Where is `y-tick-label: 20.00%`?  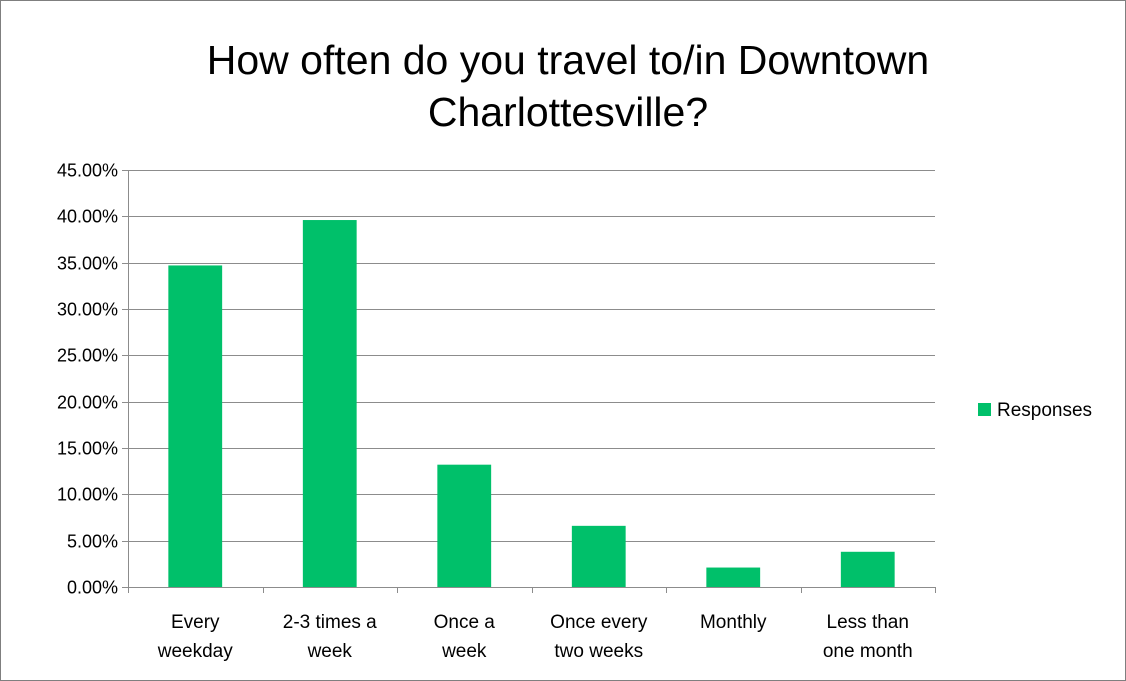 y-tick-label: 20.00% is located at coordinates (87, 403).